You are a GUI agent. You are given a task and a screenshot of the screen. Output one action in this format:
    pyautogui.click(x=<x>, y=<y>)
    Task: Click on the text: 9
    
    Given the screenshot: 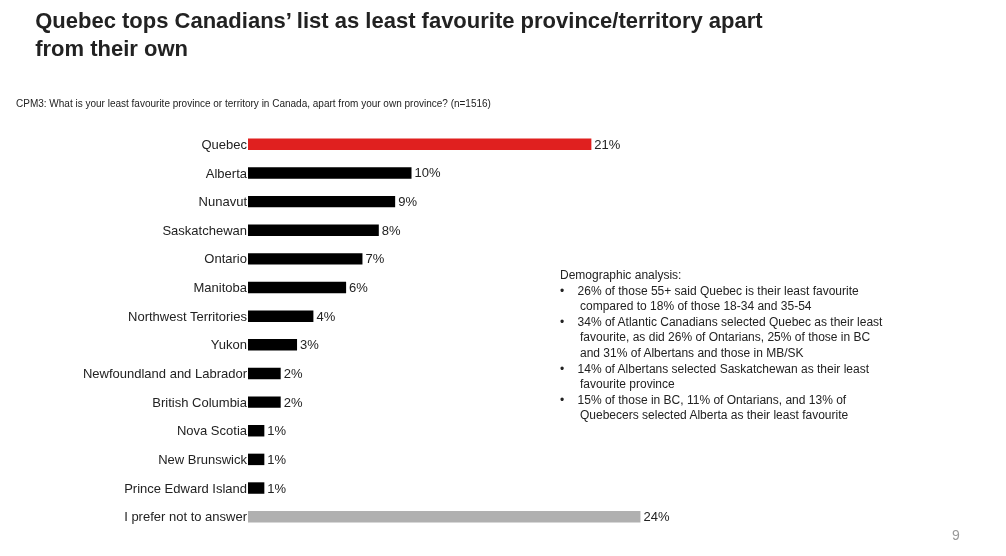 What is the action you would take?
    pyautogui.click(x=956, y=535)
    